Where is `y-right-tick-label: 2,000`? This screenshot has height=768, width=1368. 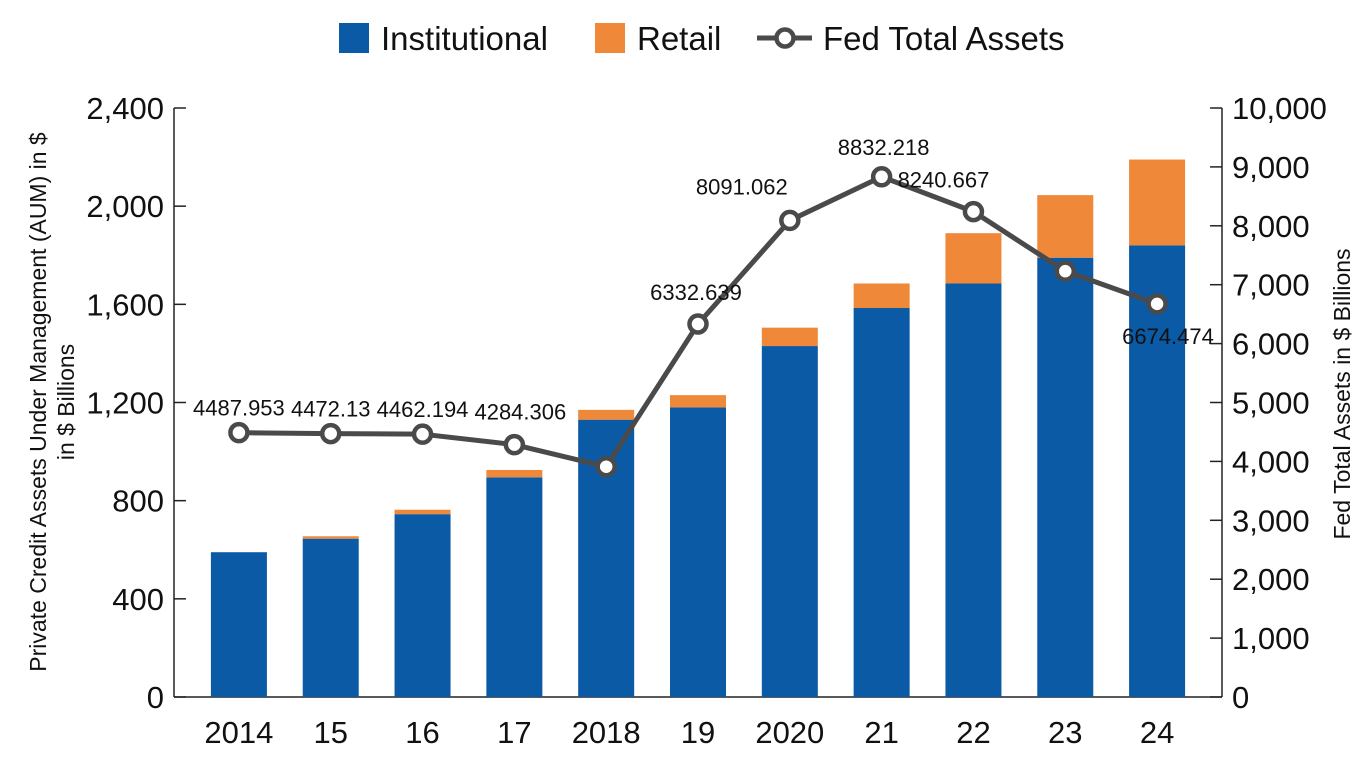
y-right-tick-label: 2,000 is located at coordinates (1271, 579).